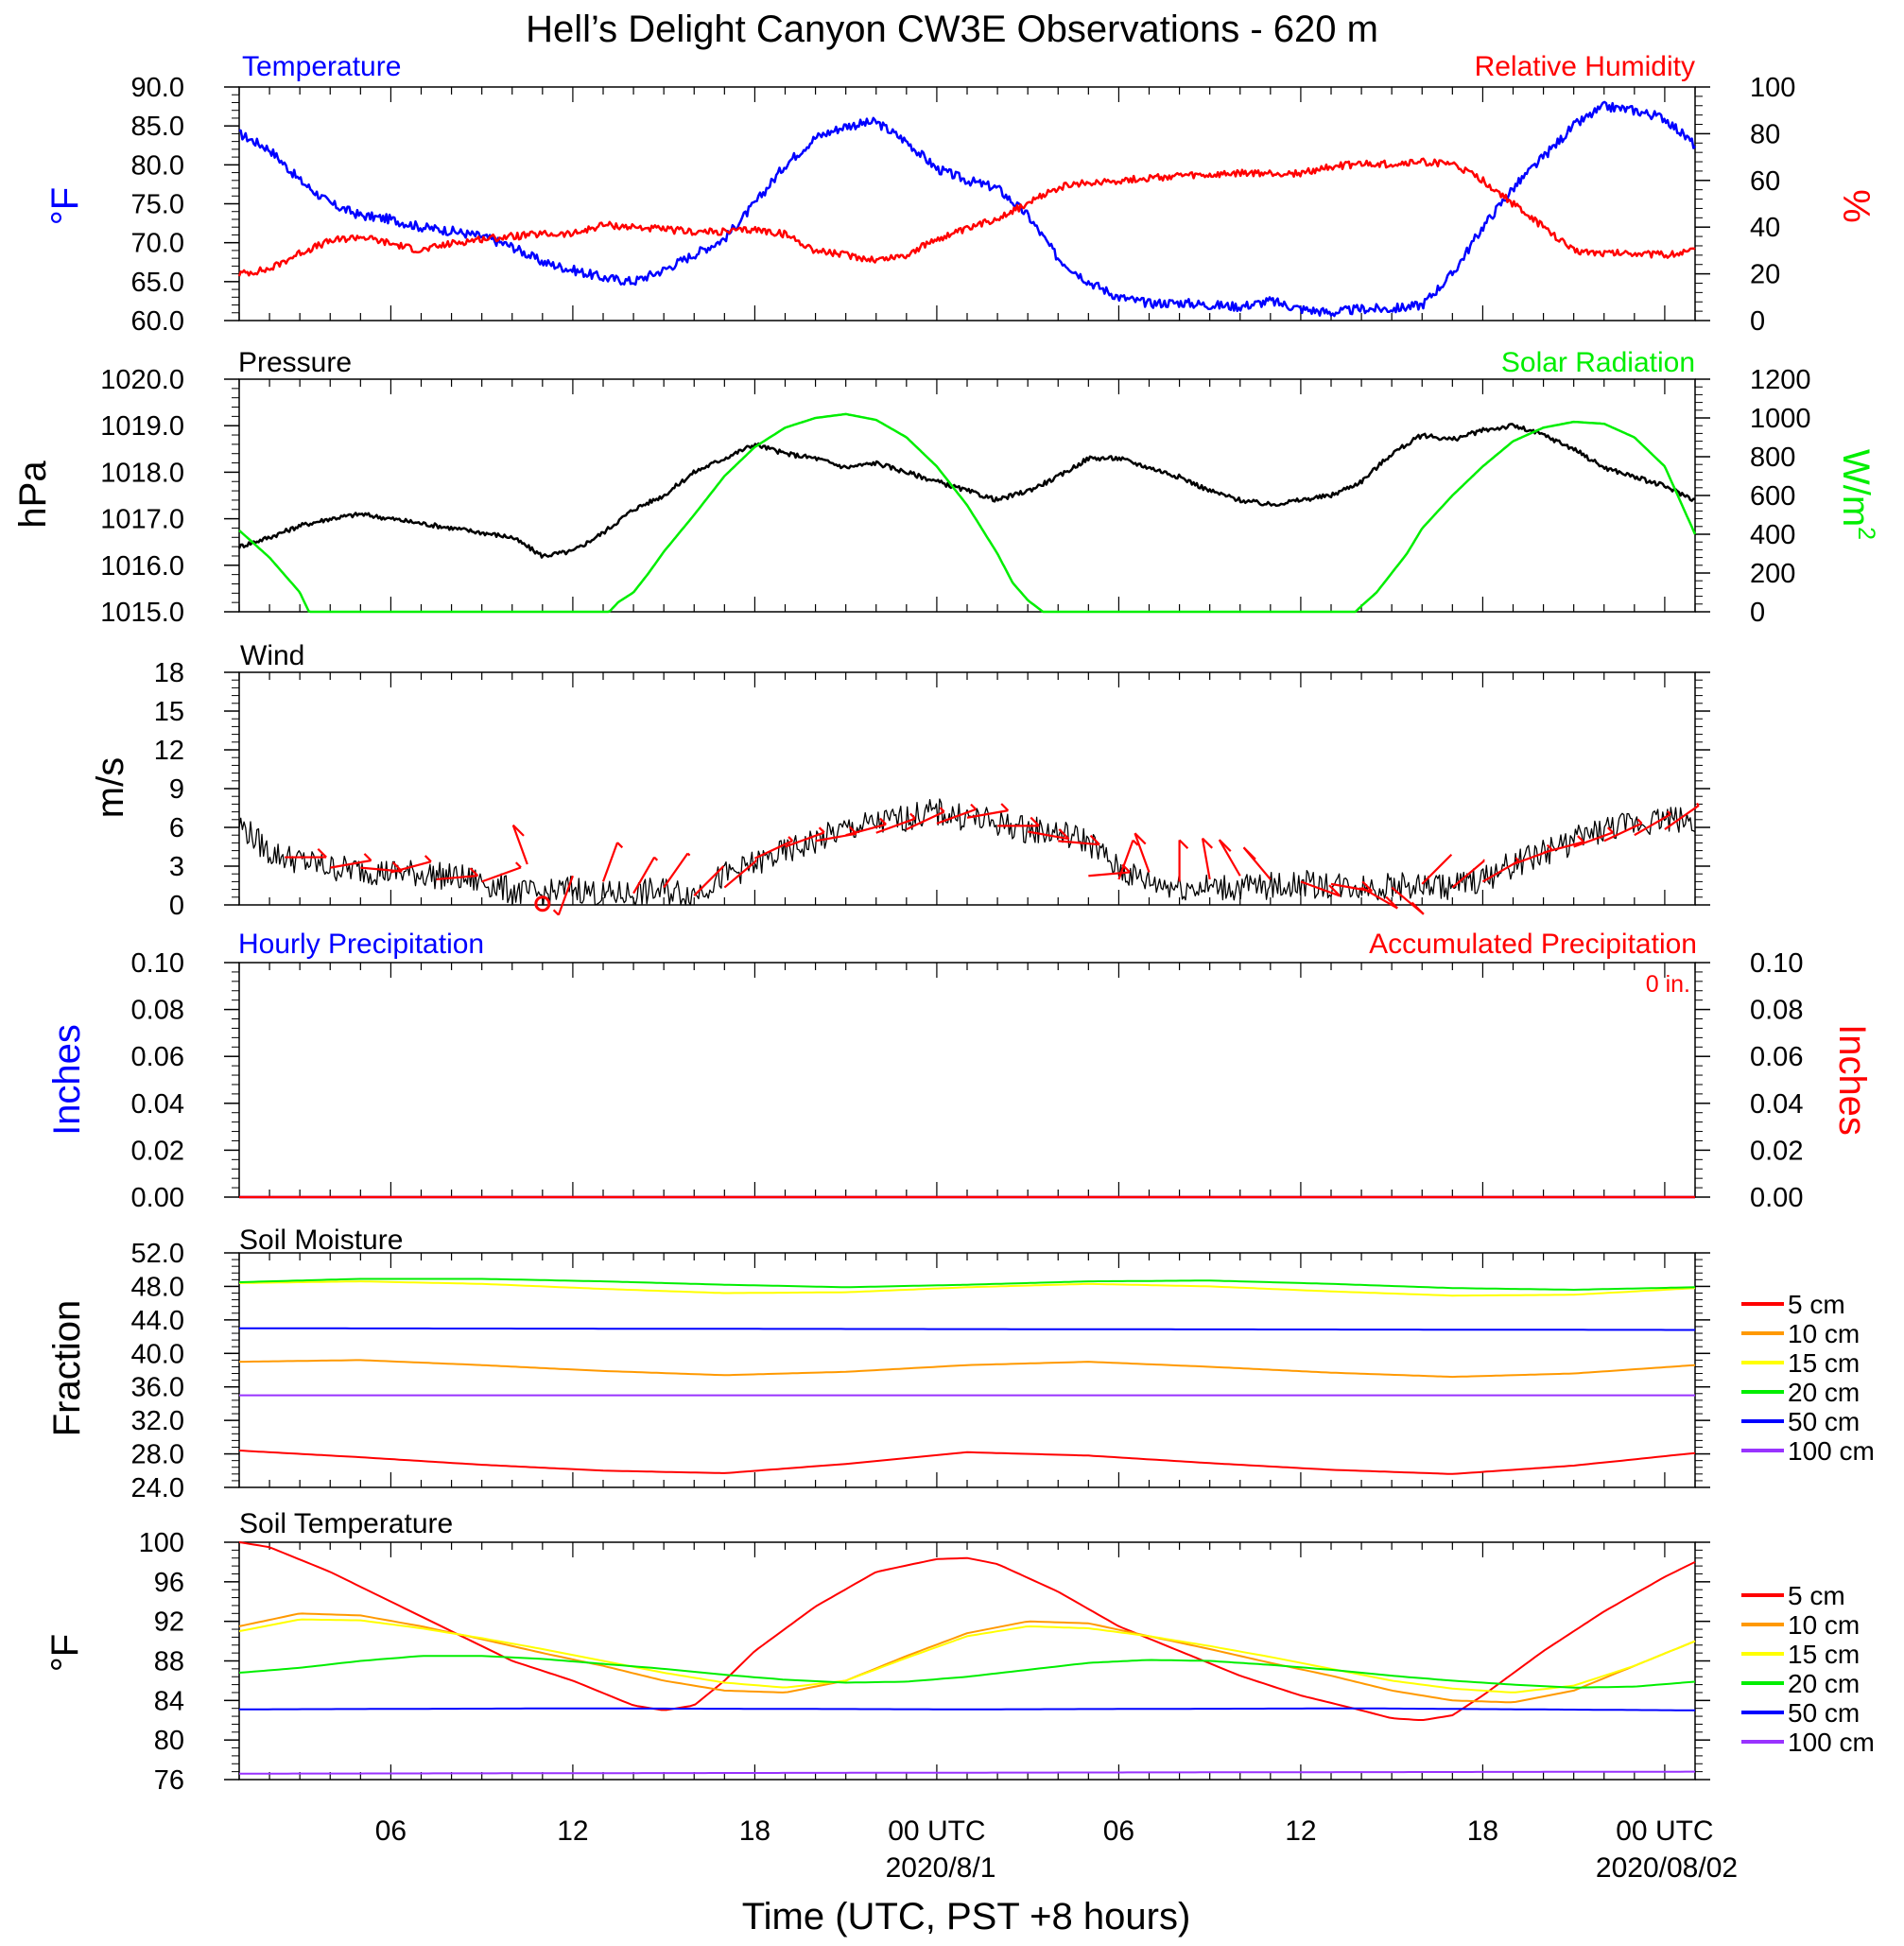 The width and height of the screenshot is (1904, 1946). I want to click on panel-title-temperature: Temperature, so click(321, 67).